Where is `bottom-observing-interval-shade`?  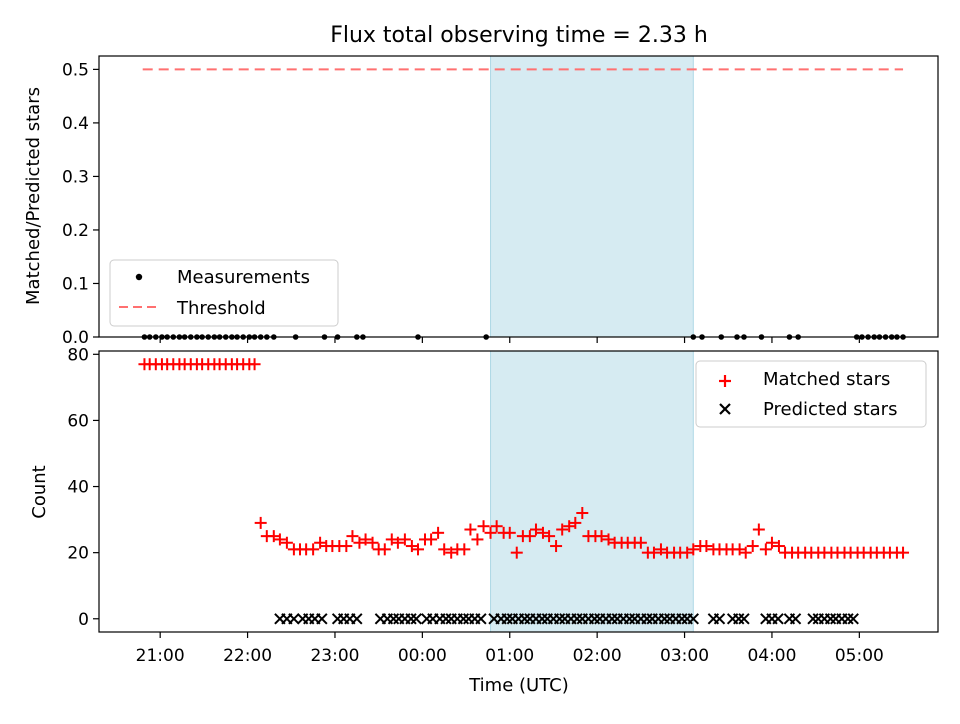
bottom-observing-interval-shade is located at coordinates (592, 491).